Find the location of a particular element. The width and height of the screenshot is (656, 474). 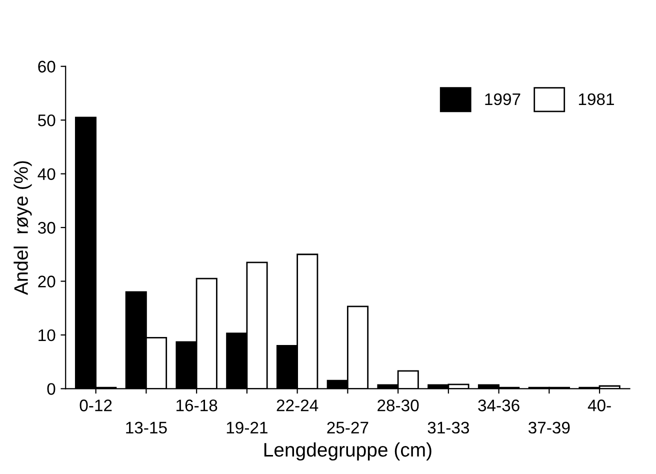

y-tick-label: 20 is located at coordinates (47, 282).